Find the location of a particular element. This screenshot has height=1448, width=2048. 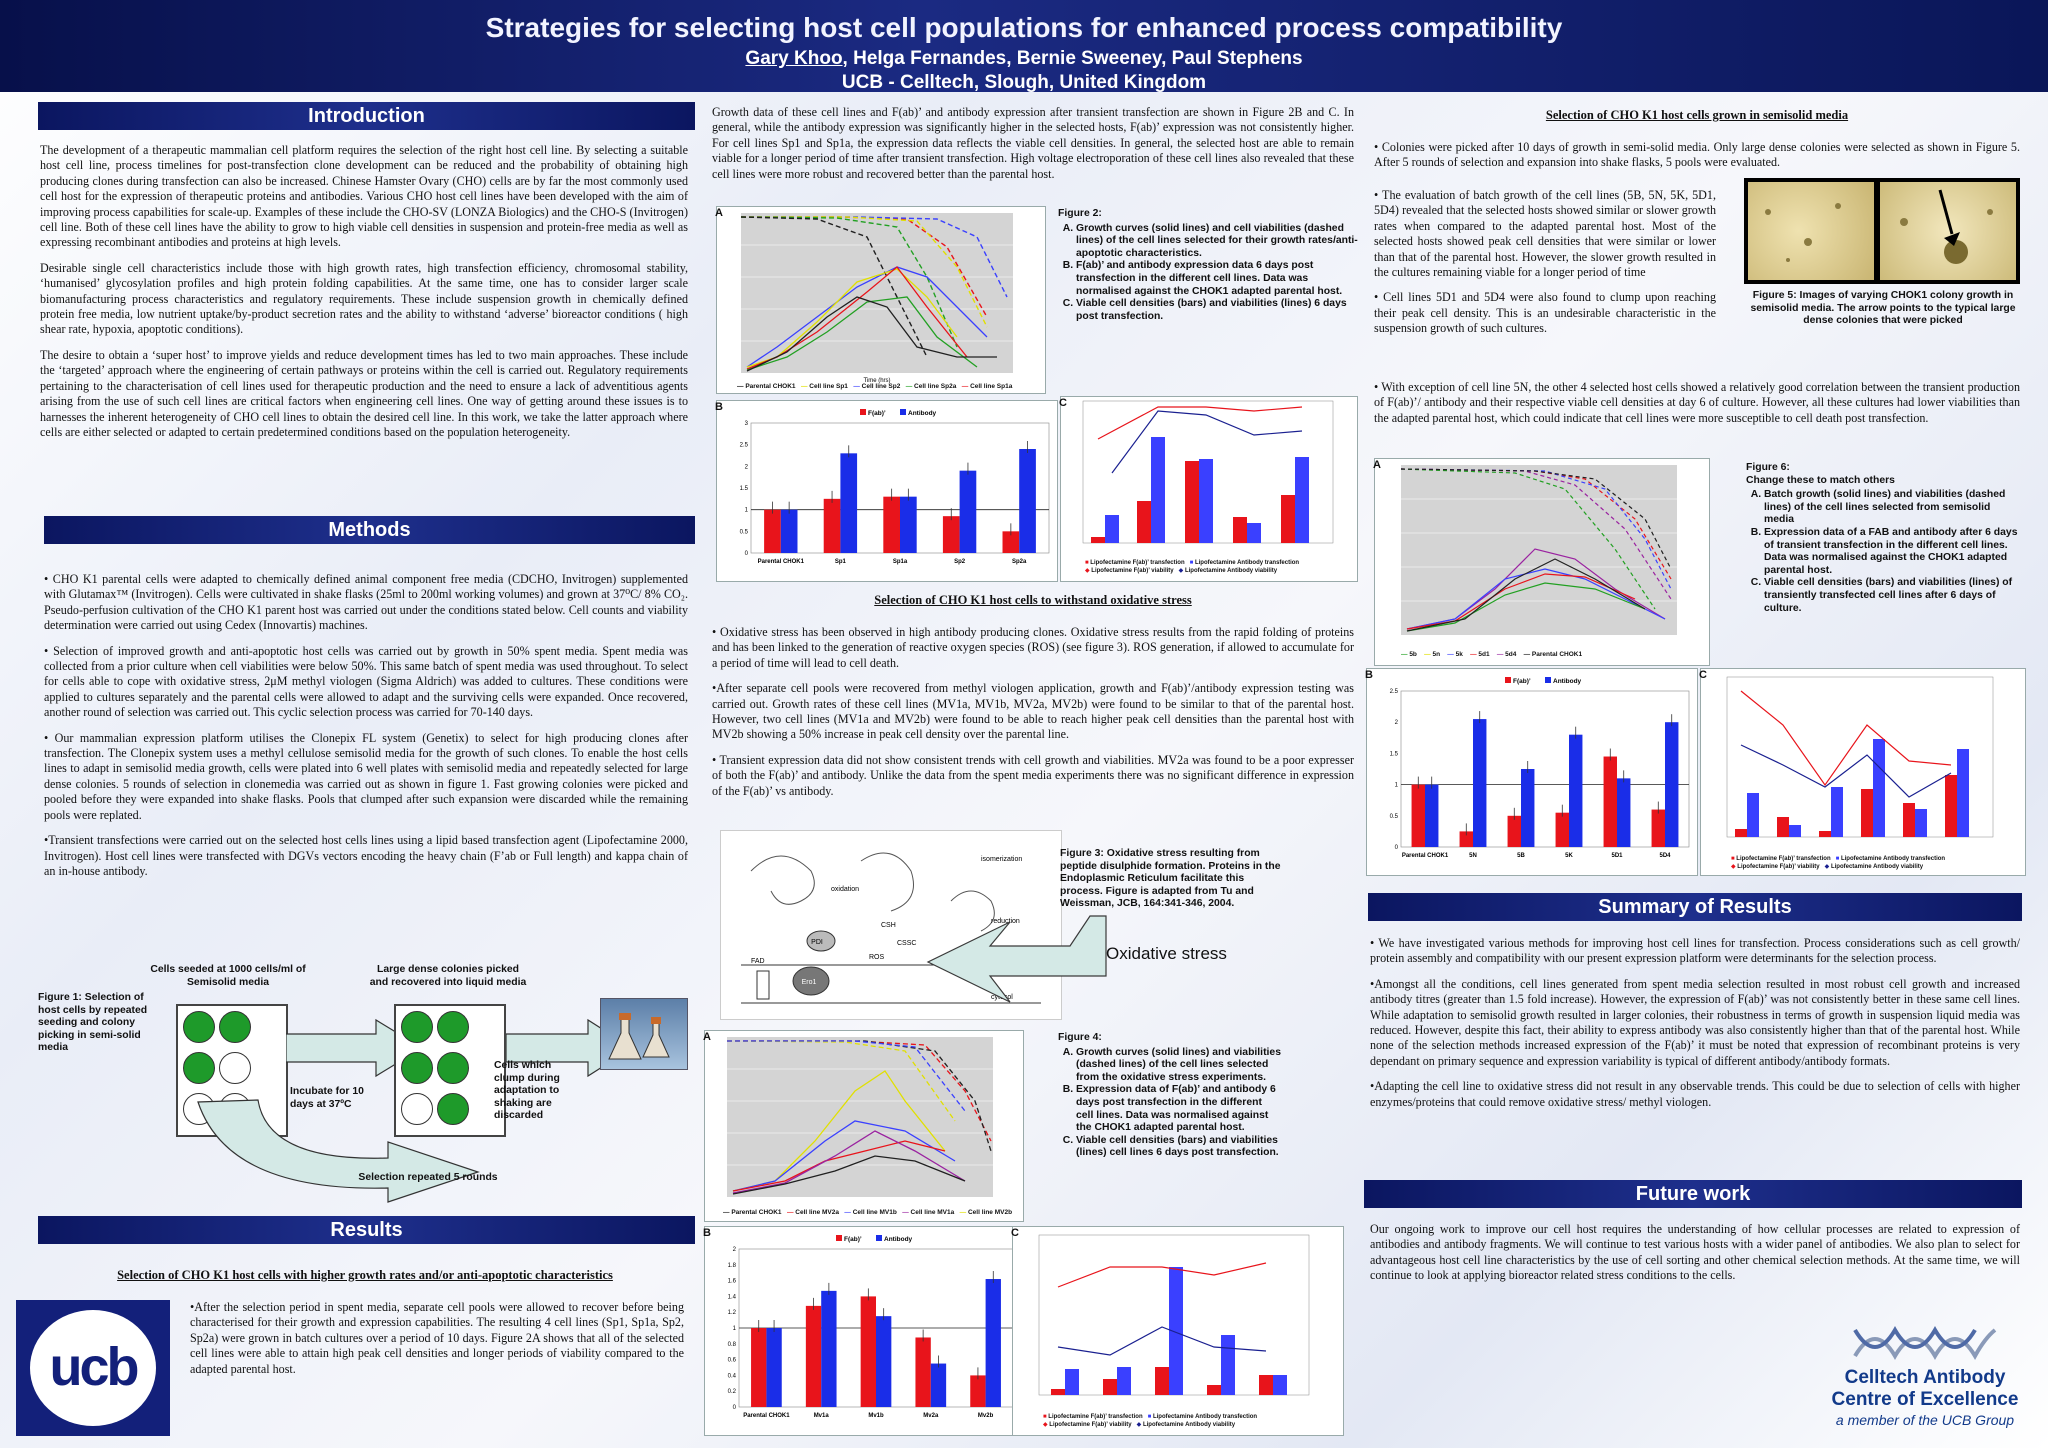

x-tick-label: 5D4 is located at coordinates (1665, 856).